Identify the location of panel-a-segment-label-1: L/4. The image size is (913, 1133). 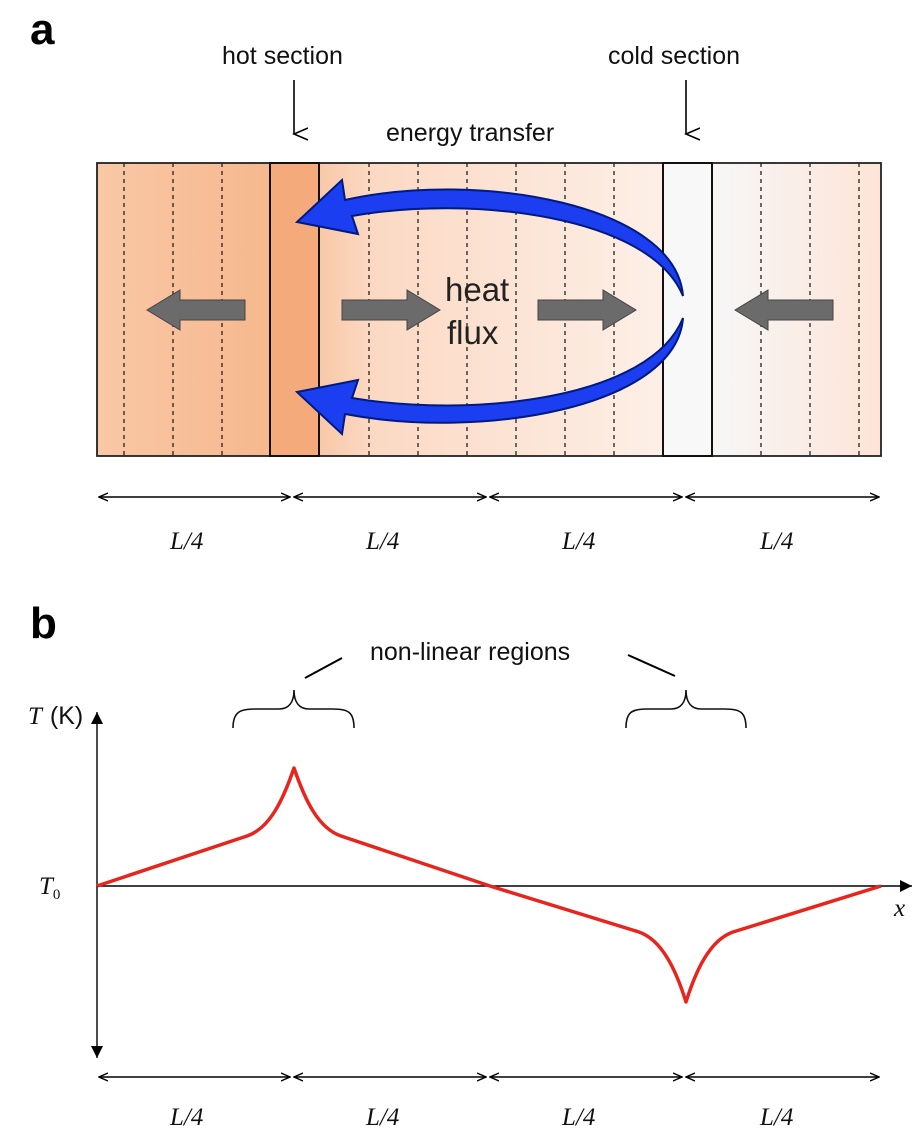
(186, 541).